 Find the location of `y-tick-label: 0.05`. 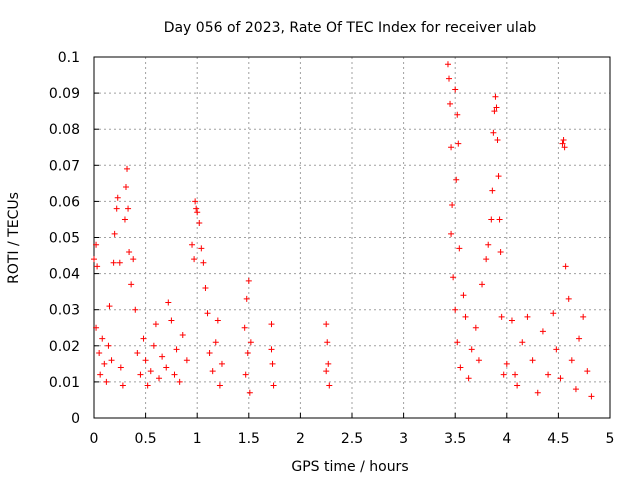

y-tick-label: 0.05 is located at coordinates (64, 239).